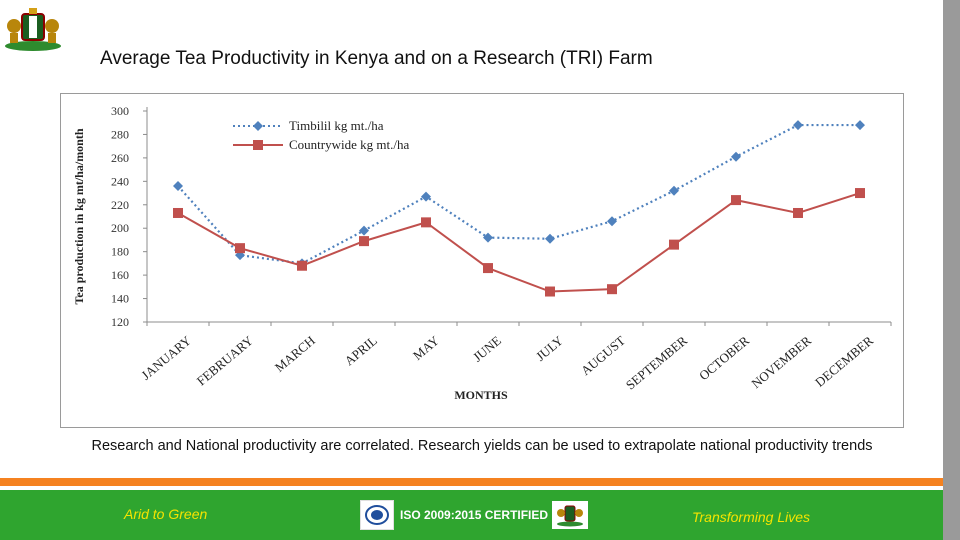  I want to click on mini-coat-of-arms-icon, so click(570, 515).